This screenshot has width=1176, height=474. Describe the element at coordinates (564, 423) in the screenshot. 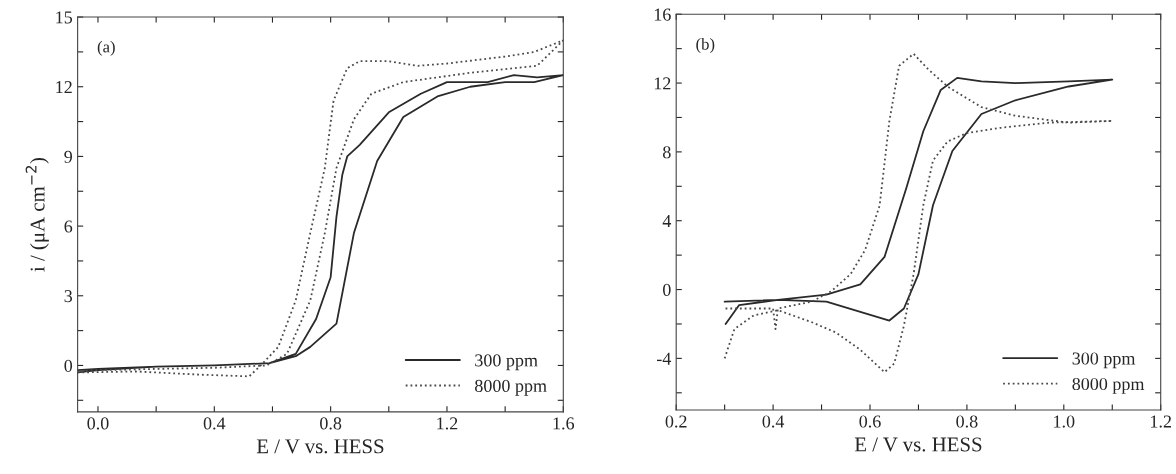

I see `x-tick-label: 1.6` at that location.